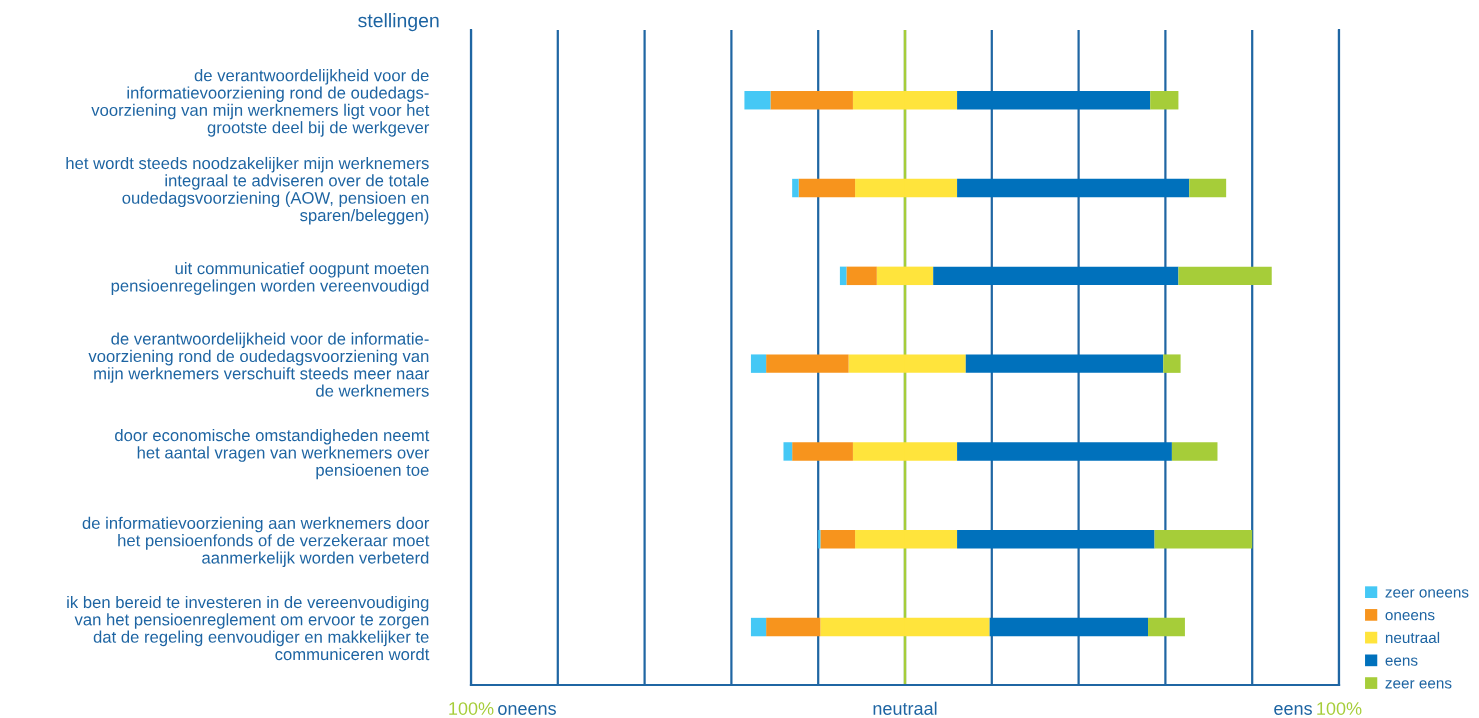  Describe the element at coordinates (256, 541) in the screenshot. I see `y-tick-label: de informatievoorziening aan werknemers door het pensioenfonds of de verzekeraar moet aanmerkelijk worden verbeterd` at that location.